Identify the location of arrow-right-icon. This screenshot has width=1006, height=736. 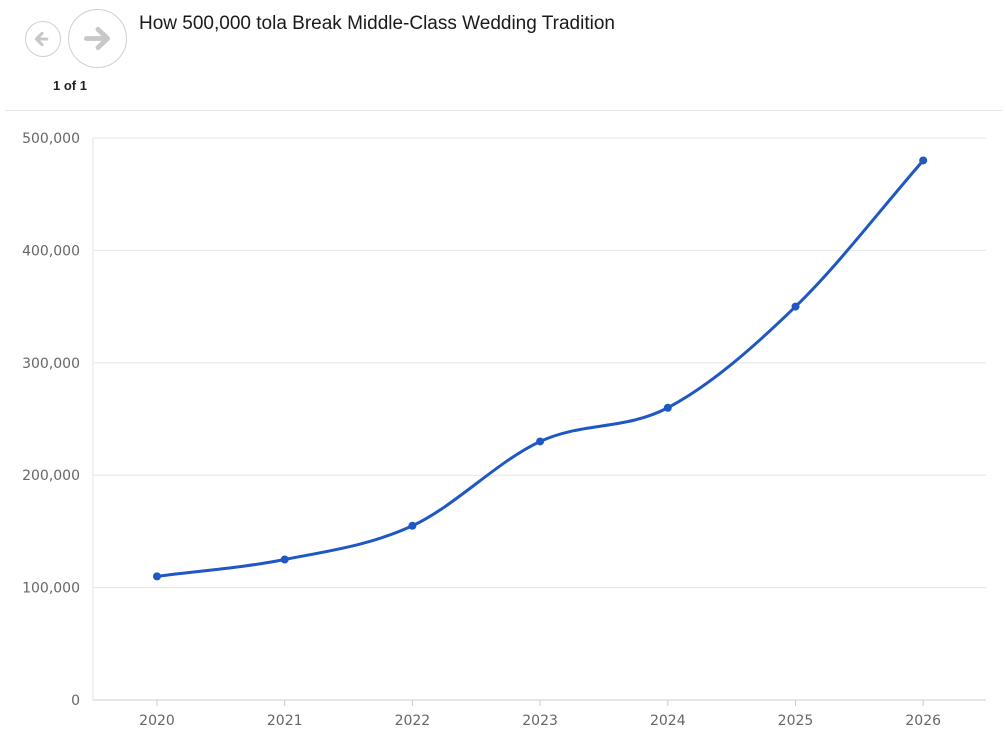
(97, 38).